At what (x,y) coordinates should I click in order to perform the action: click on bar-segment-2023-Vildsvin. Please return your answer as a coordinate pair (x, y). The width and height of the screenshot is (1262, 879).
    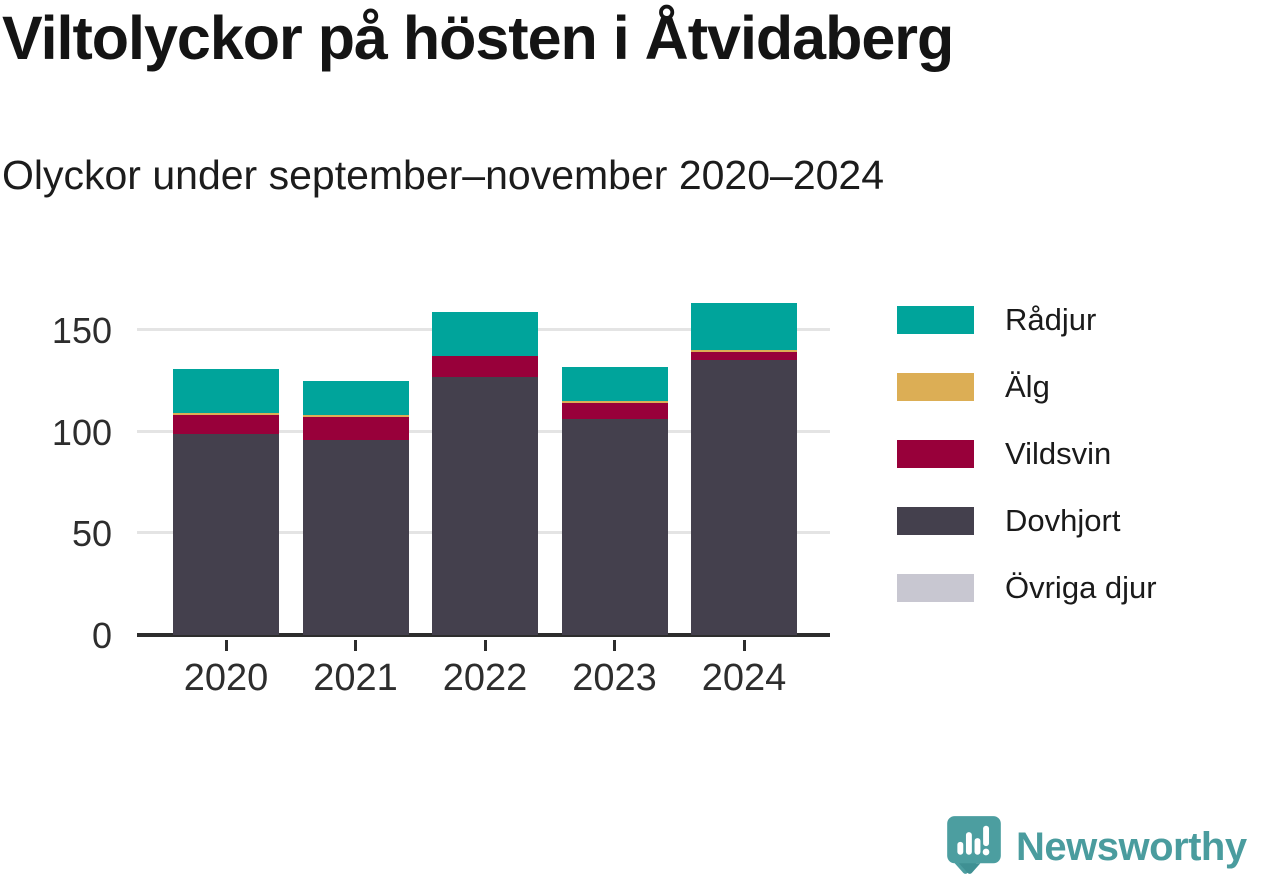
    Looking at the image, I should click on (614, 411).